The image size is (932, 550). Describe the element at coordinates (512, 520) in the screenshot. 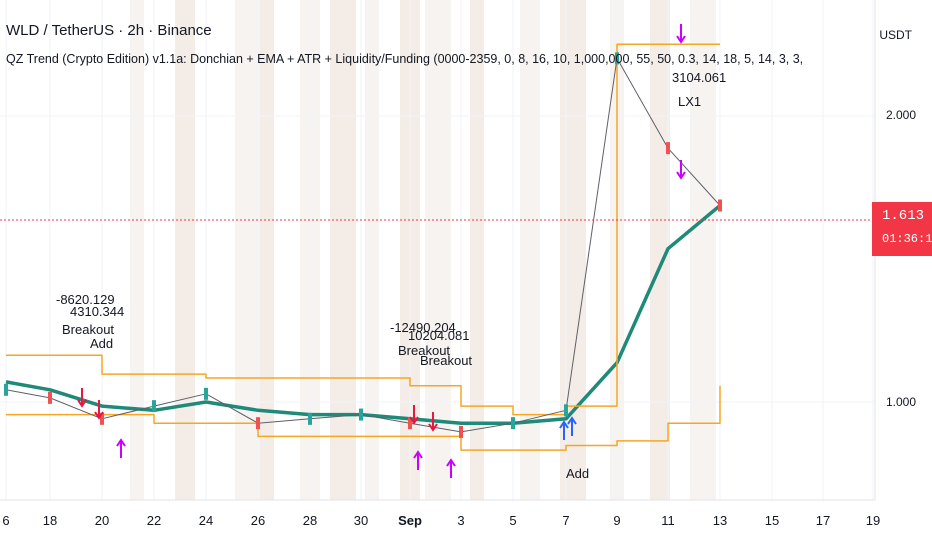

I see `x-tick-label: 5` at that location.